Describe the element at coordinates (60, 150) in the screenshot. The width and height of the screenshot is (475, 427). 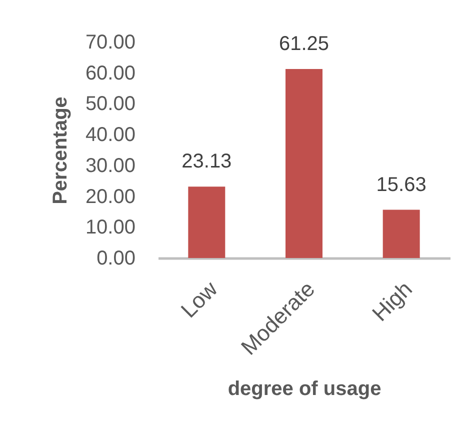
I see `y-axis-title: Percentage` at that location.